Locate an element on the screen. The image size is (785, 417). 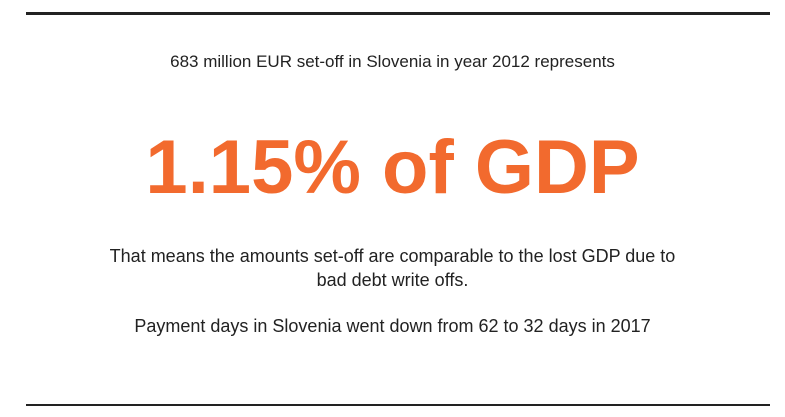
bottom-rule is located at coordinates (398, 405).